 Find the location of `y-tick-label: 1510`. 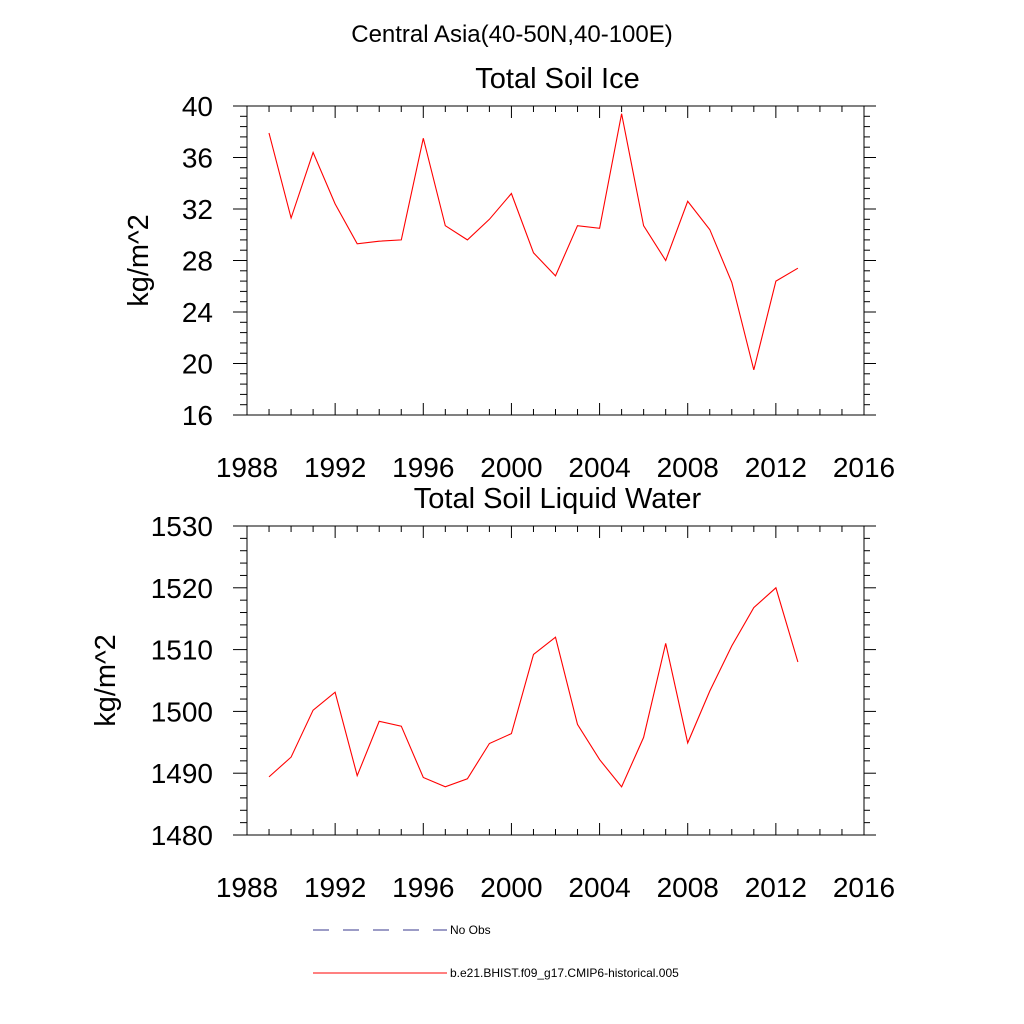

y-tick-label: 1510 is located at coordinates (182, 650).